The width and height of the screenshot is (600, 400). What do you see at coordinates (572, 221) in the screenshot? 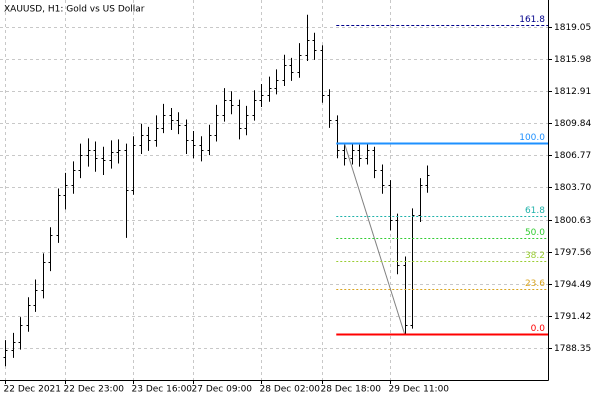
I see `y-tick-label: 1800.63` at bounding box center [572, 221].